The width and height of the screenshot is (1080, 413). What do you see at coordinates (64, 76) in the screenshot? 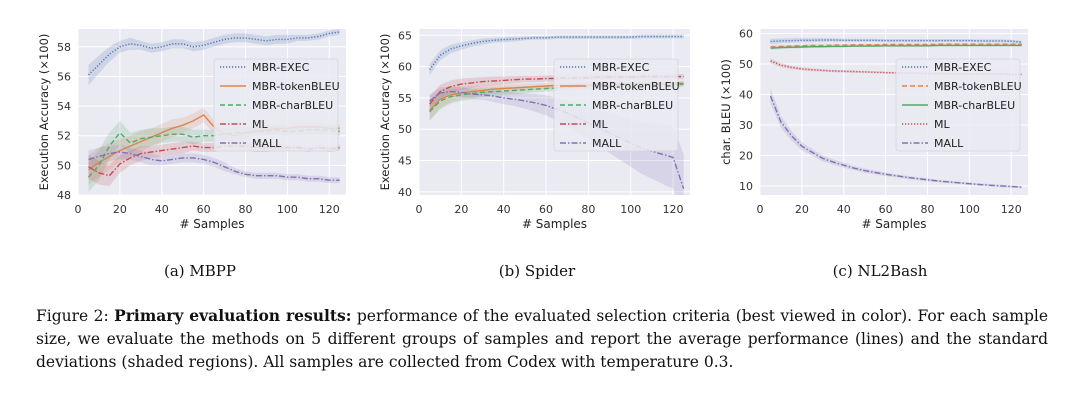
I see `y-tick-label: 56` at bounding box center [64, 76].